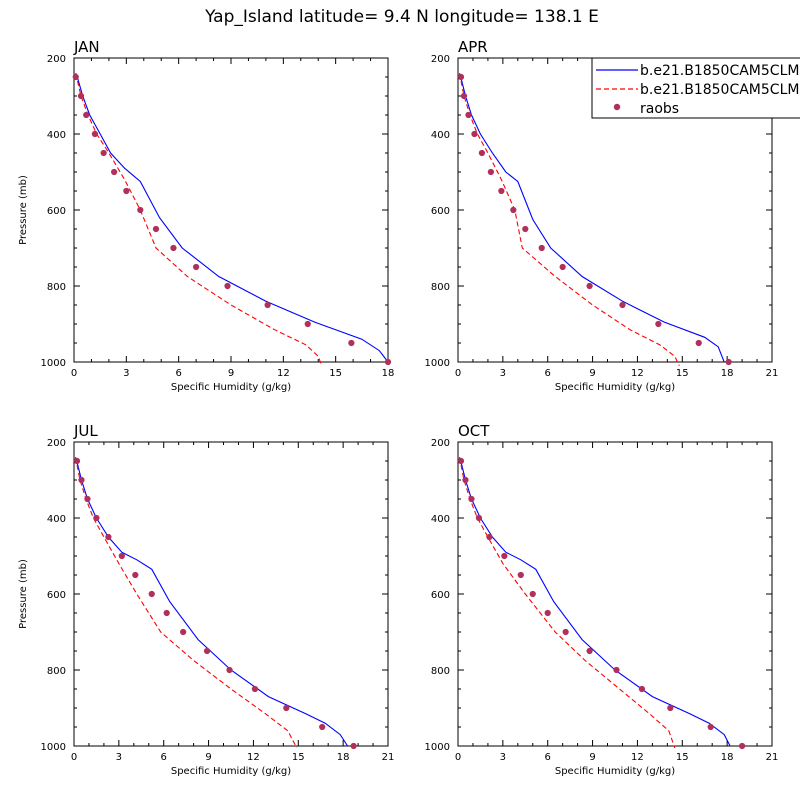  I want to click on panel-title: APR, so click(473, 47).